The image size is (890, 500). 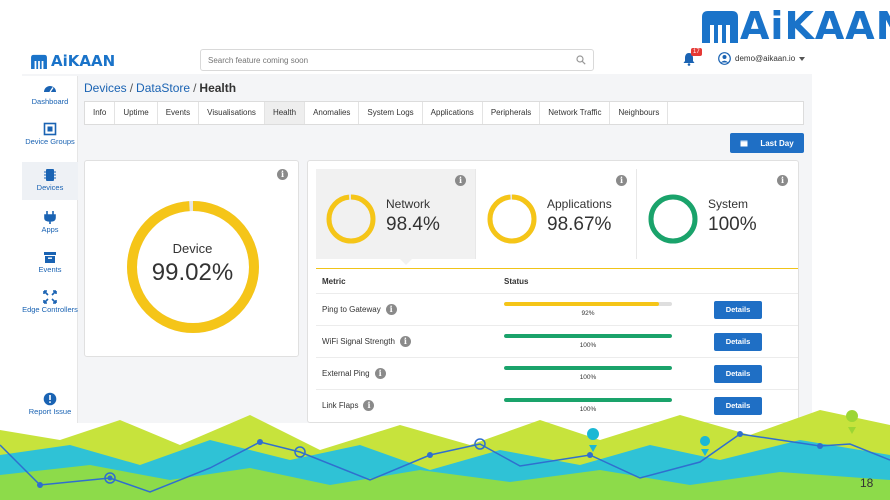 What do you see at coordinates (453, 113) in the screenshot?
I see `tab-applications: Applications` at bounding box center [453, 113].